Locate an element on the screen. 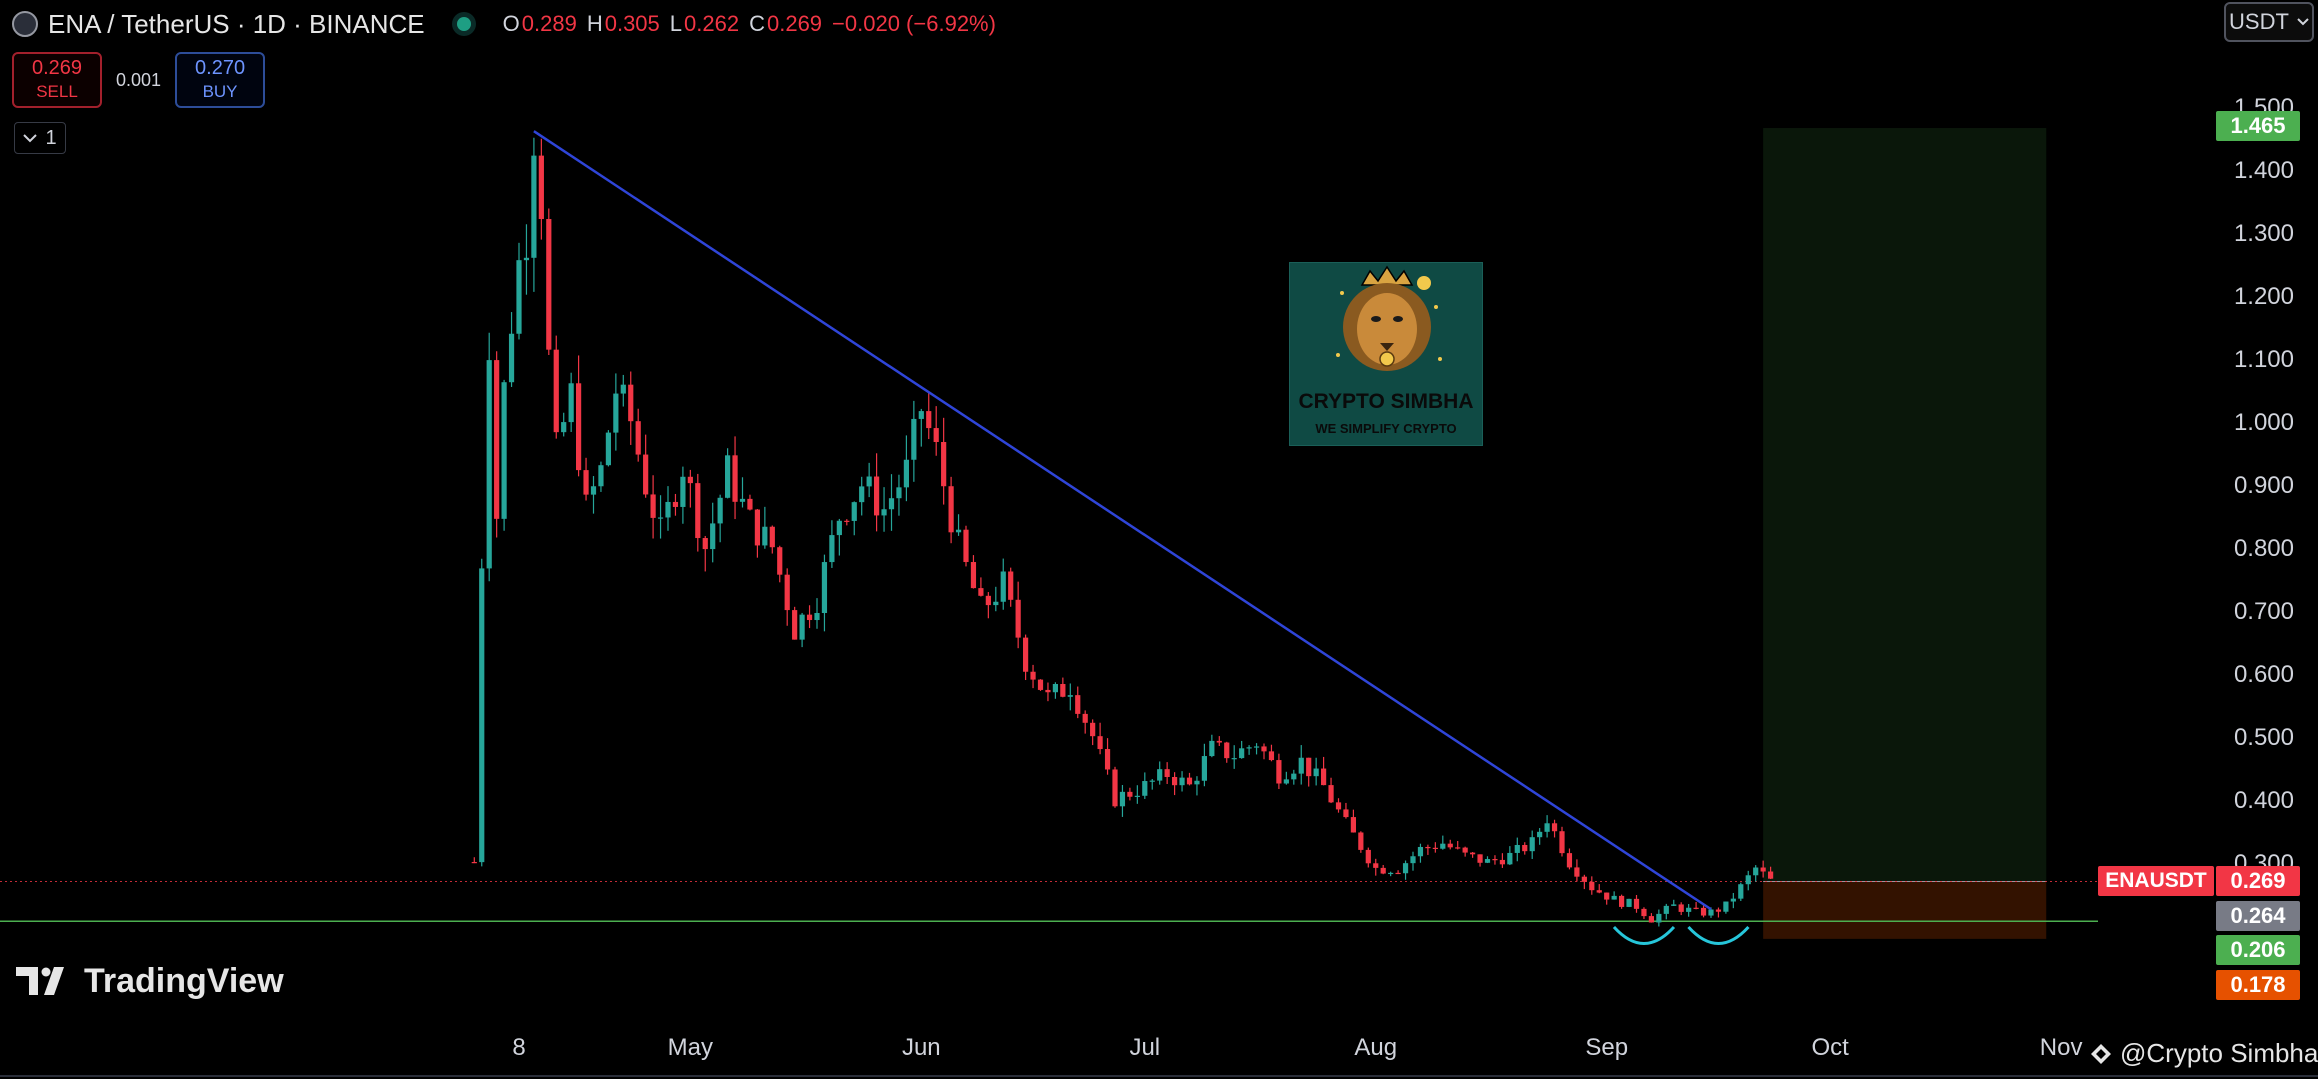  x-tick-label: Jun is located at coordinates (921, 1047).